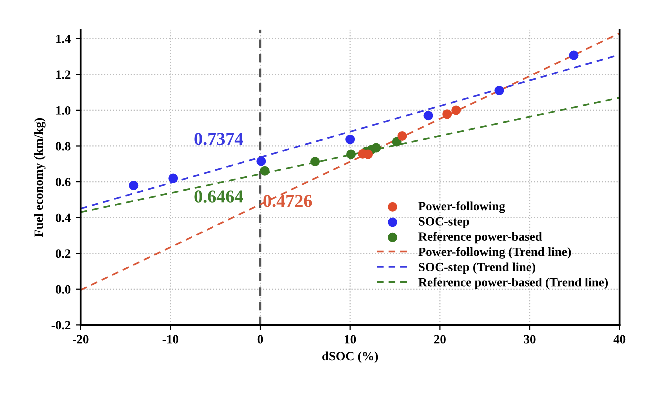 This screenshot has width=647, height=399. What do you see at coordinates (63, 110) in the screenshot?
I see `y-tick-label: 1.0` at bounding box center [63, 110].